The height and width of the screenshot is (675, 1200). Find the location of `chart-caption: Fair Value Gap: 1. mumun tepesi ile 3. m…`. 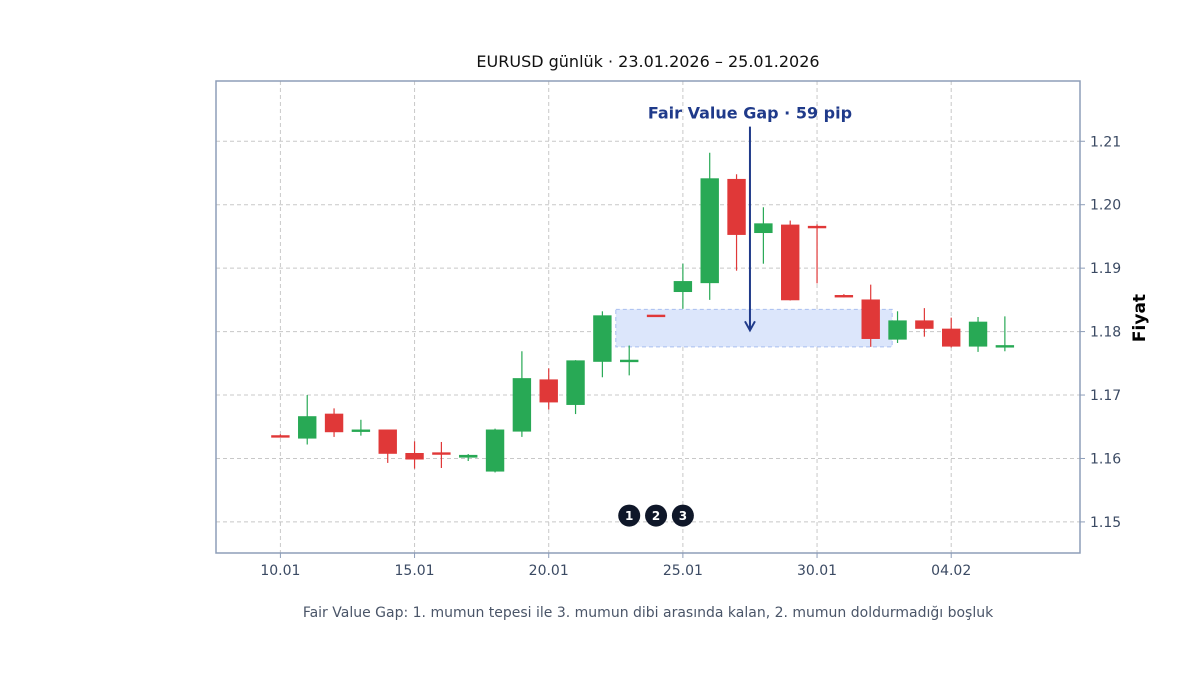

chart-caption: Fair Value Gap: 1. mumun tepesi ile 3. m… is located at coordinates (648, 613).